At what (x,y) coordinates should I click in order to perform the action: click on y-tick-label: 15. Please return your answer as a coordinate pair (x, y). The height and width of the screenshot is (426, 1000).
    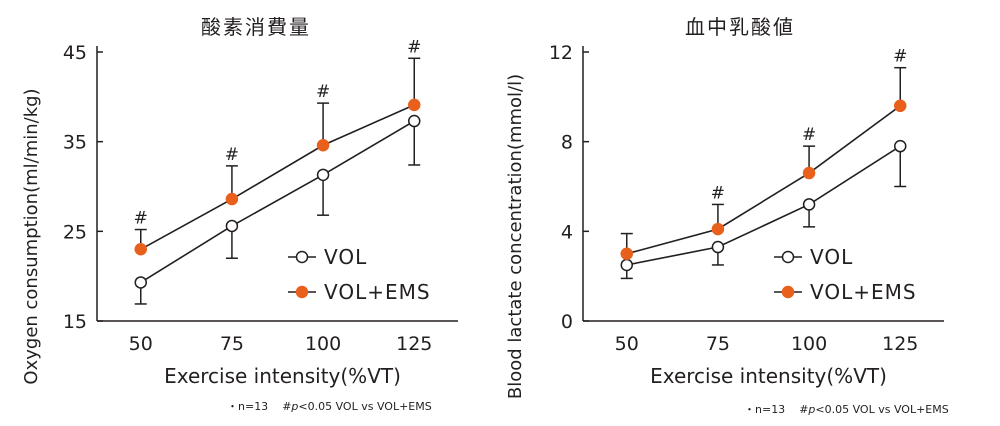
    Looking at the image, I should click on (75, 322).